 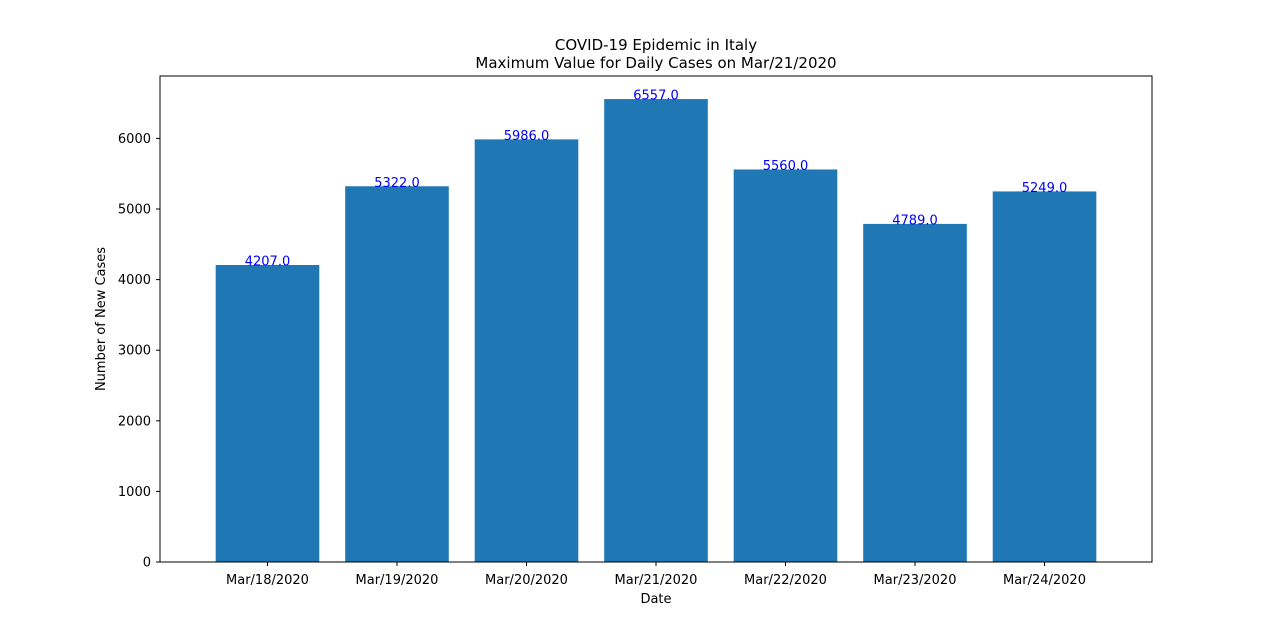 What do you see at coordinates (134, 210) in the screenshot?
I see `y-tick-label: 5000` at bounding box center [134, 210].